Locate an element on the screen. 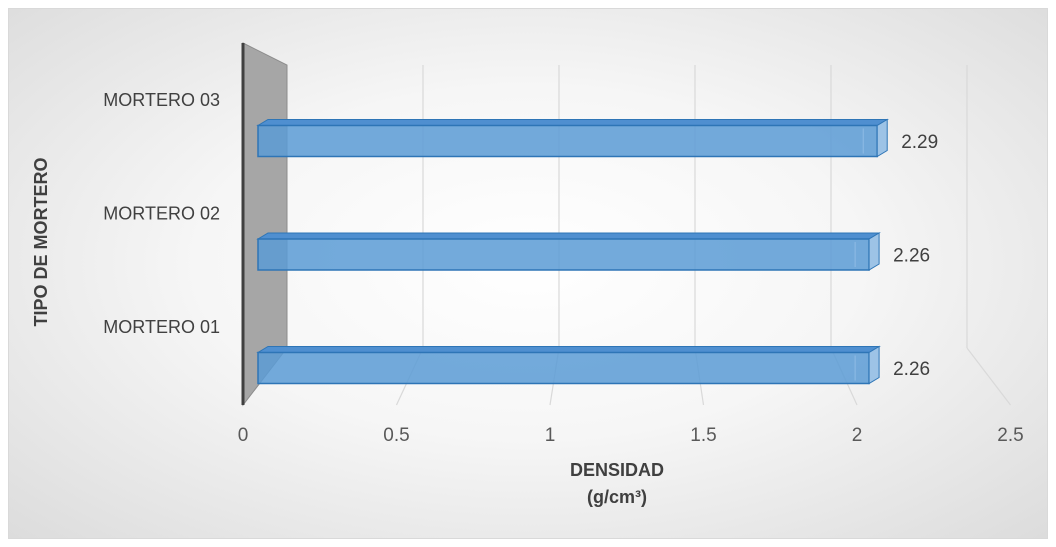 The height and width of the screenshot is (547, 1056). x-tick-label: 1.5 is located at coordinates (703, 435).